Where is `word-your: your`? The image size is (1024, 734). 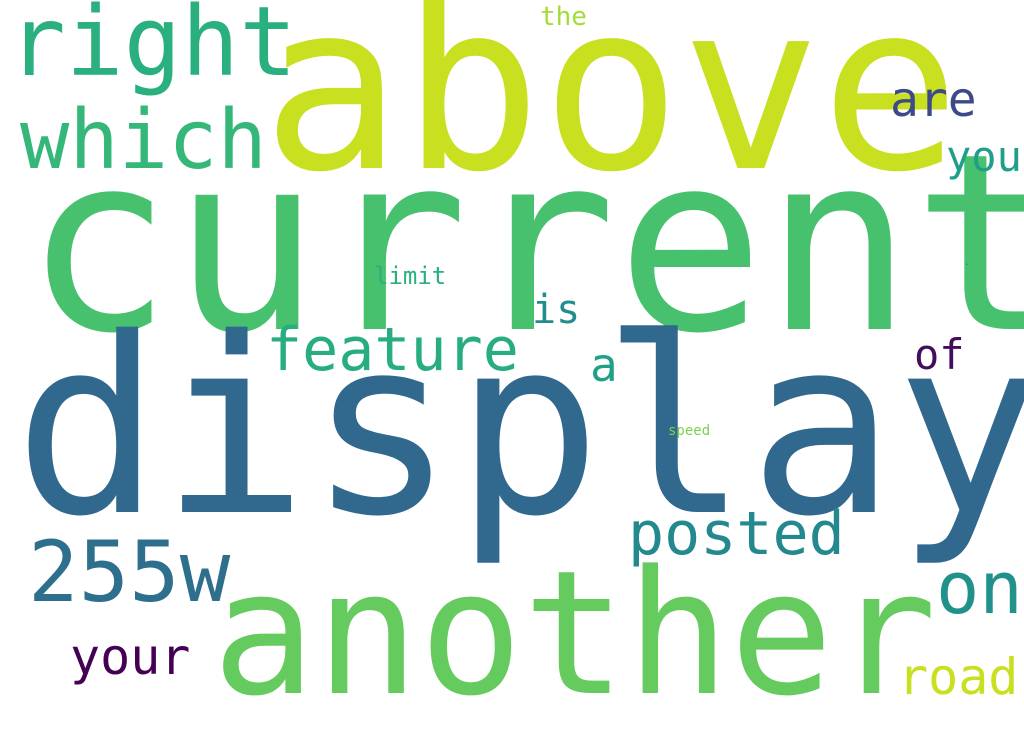
word-your: your is located at coordinates (130, 657).